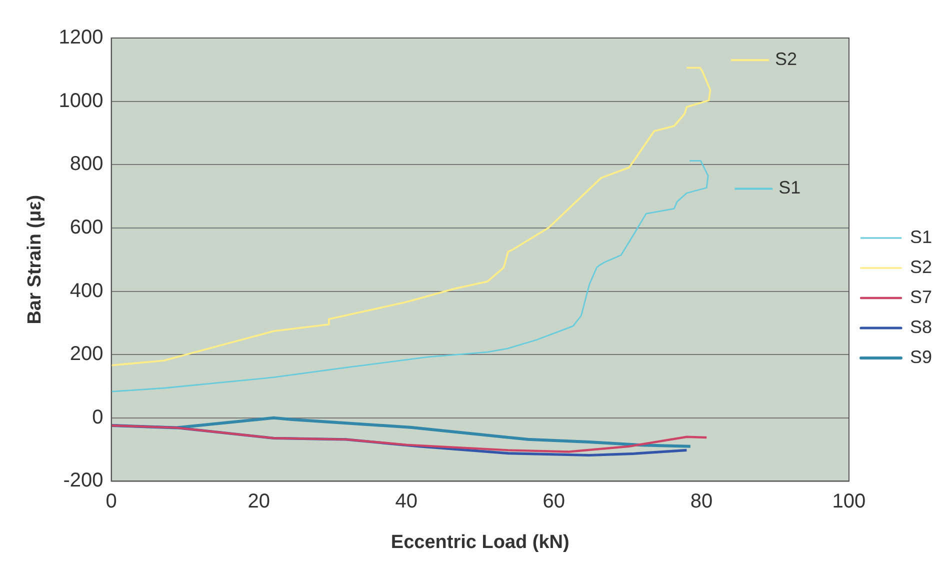  Describe the element at coordinates (921, 296) in the screenshot. I see `legend-label: S7` at that location.